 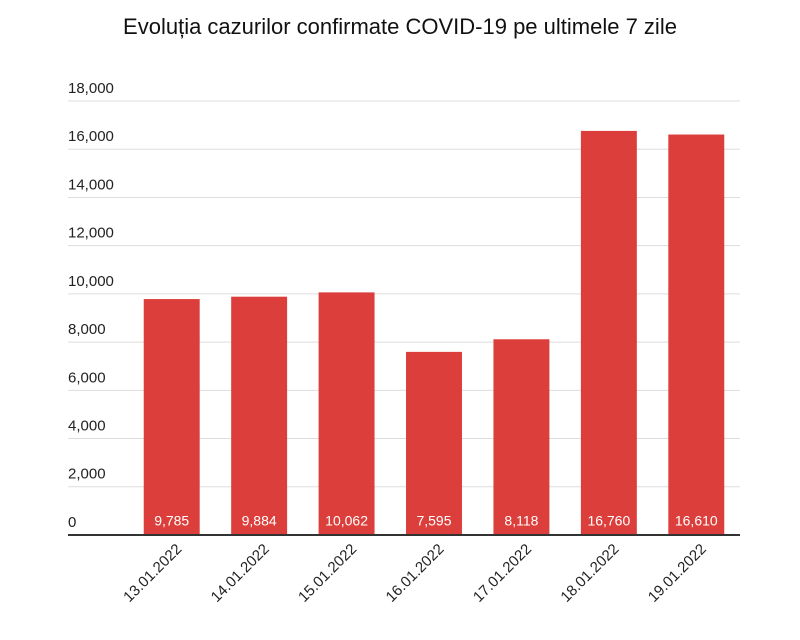 I want to click on value-label: 16,610, so click(x=696, y=521).